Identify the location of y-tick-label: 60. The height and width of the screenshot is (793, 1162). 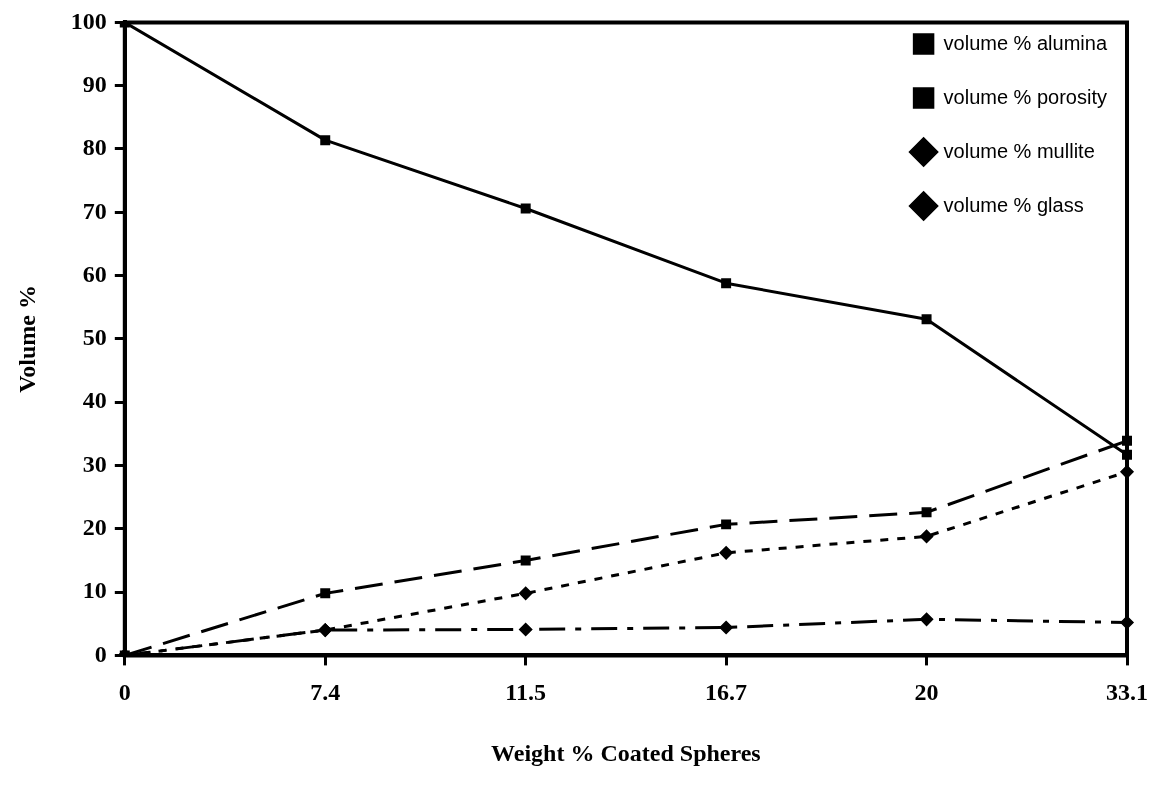
(94, 273).